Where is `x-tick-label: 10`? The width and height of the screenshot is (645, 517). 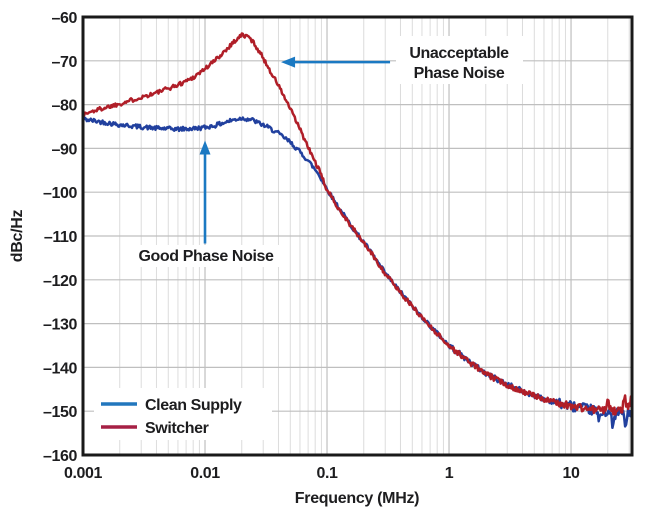
x-tick-label: 10 is located at coordinates (571, 473).